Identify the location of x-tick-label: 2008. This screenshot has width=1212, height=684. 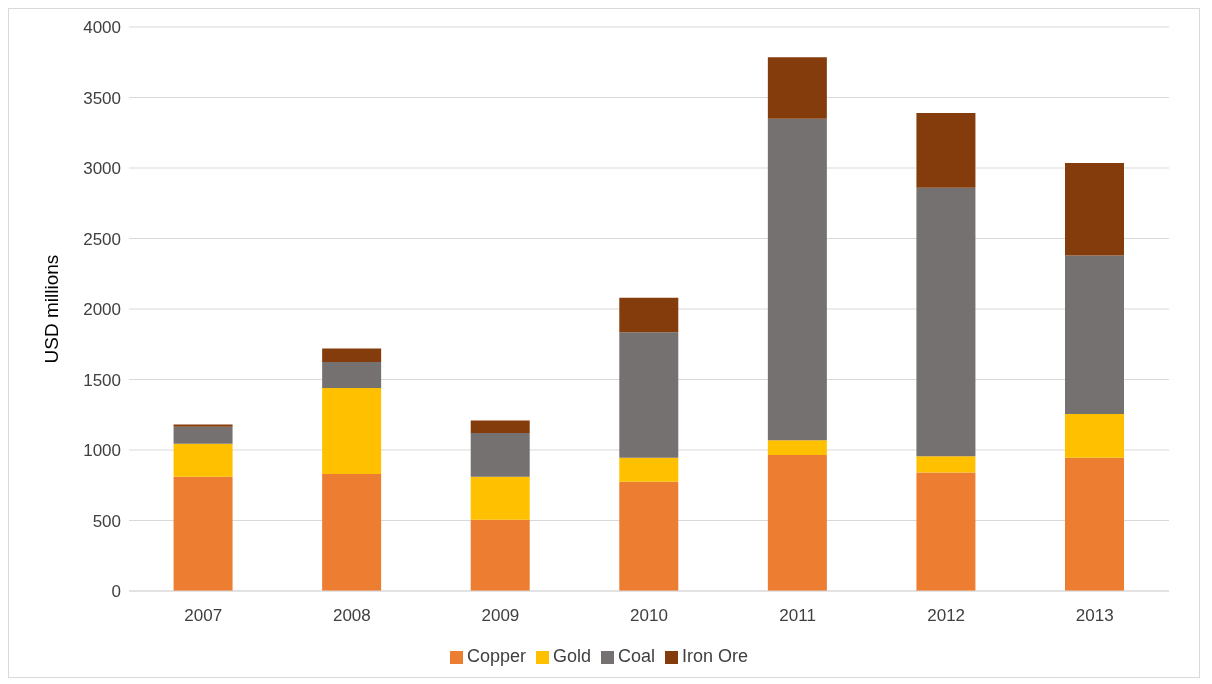
(351, 616).